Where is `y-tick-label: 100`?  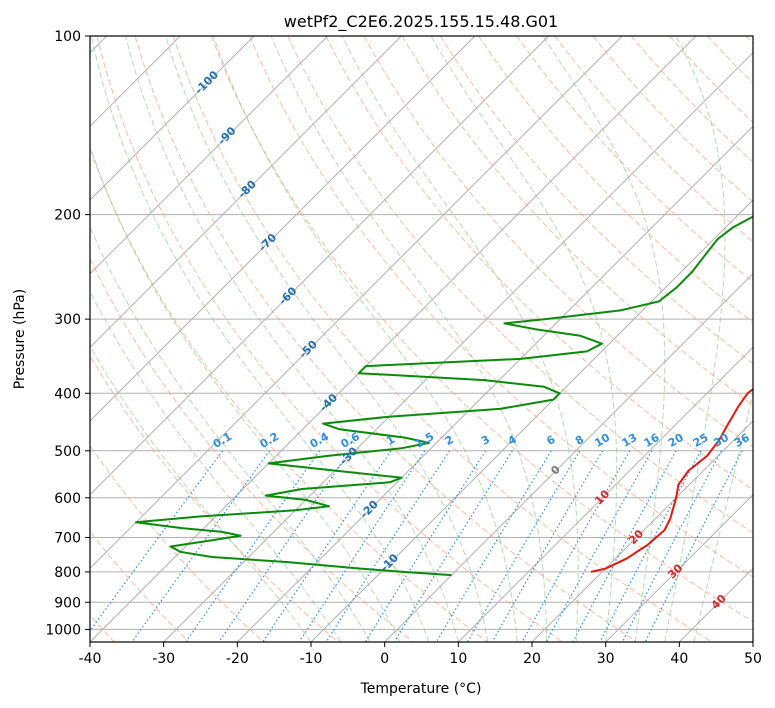 y-tick-label: 100 is located at coordinates (67, 37).